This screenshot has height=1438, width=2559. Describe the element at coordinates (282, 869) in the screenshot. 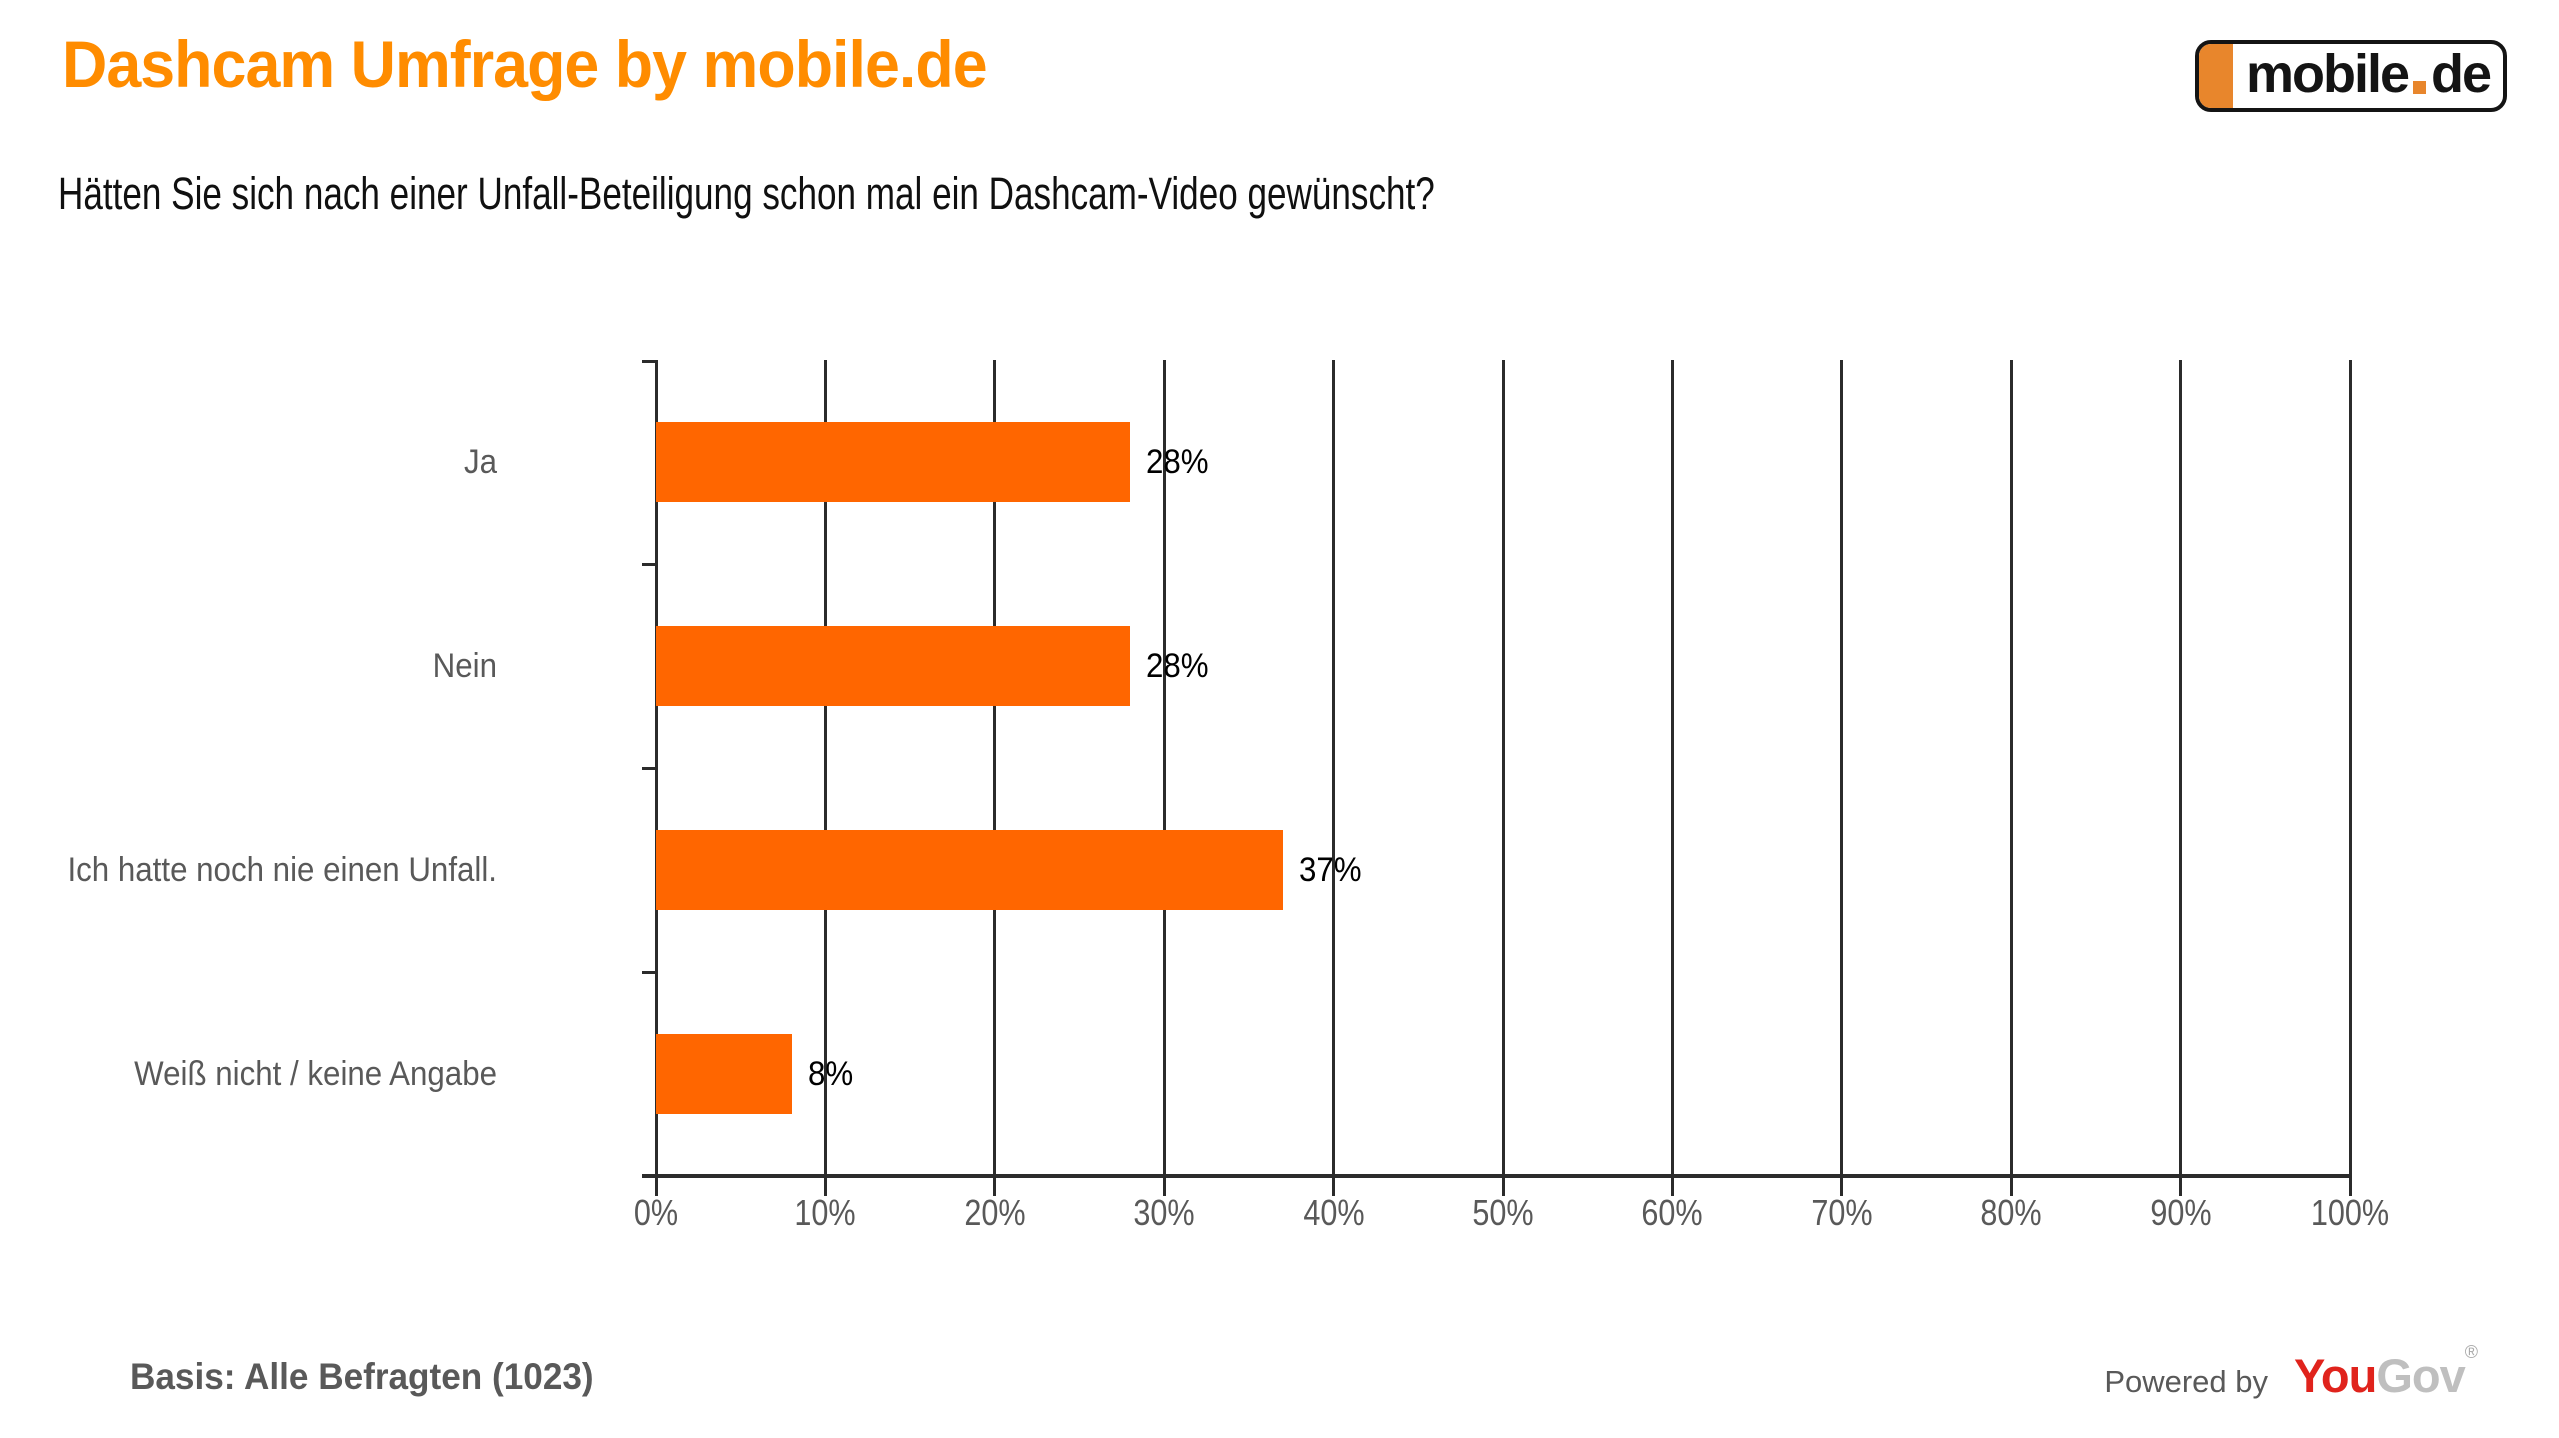

I see `category-label: Ich hatte noch nie einen Unfall.` at that location.